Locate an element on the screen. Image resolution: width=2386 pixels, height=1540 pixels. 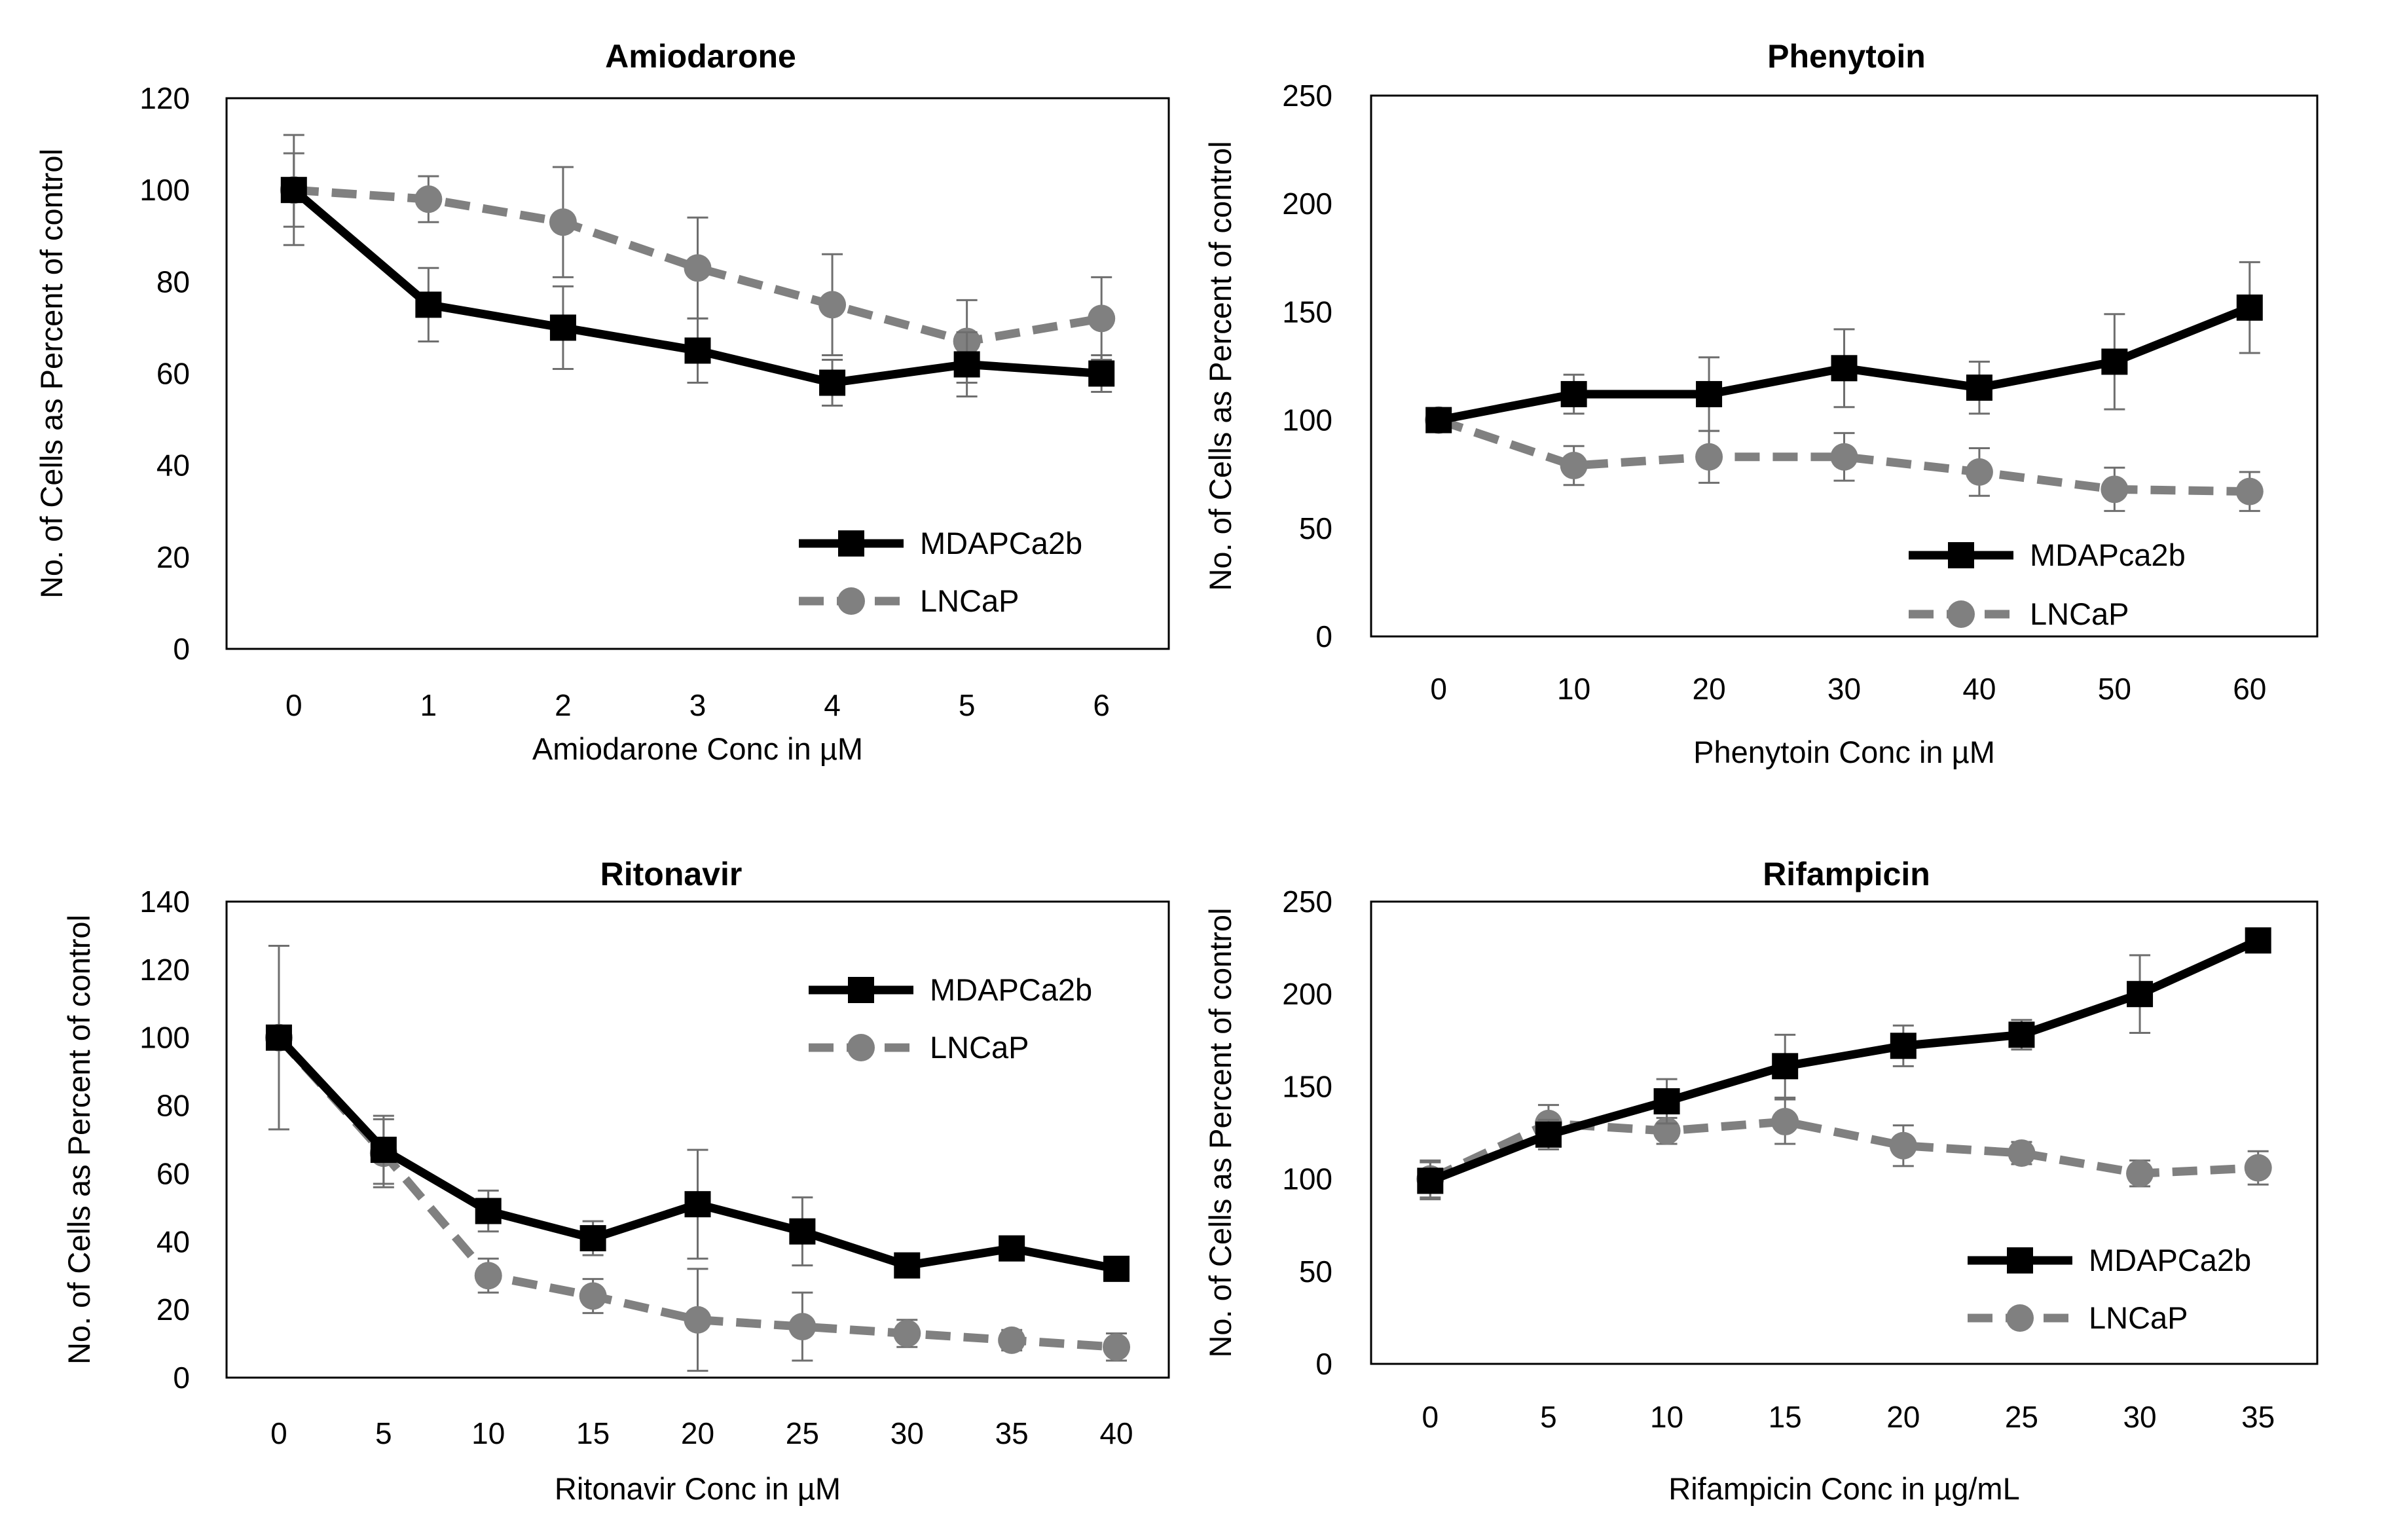
x-tick-label: 2 is located at coordinates (563, 705).